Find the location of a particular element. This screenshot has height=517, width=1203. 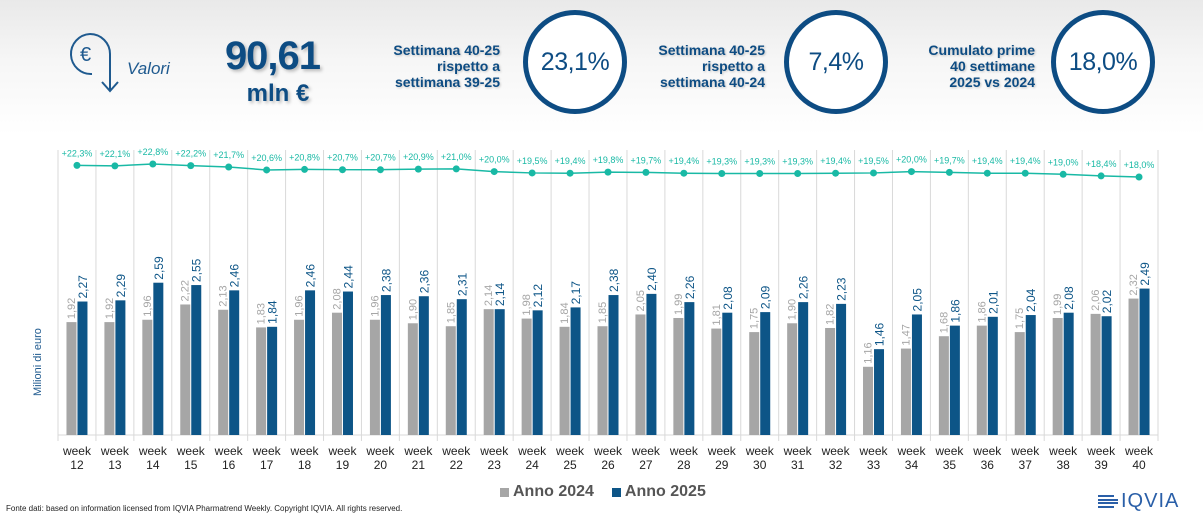

bar-label-2024: 1,92 is located at coordinates (72, 308).